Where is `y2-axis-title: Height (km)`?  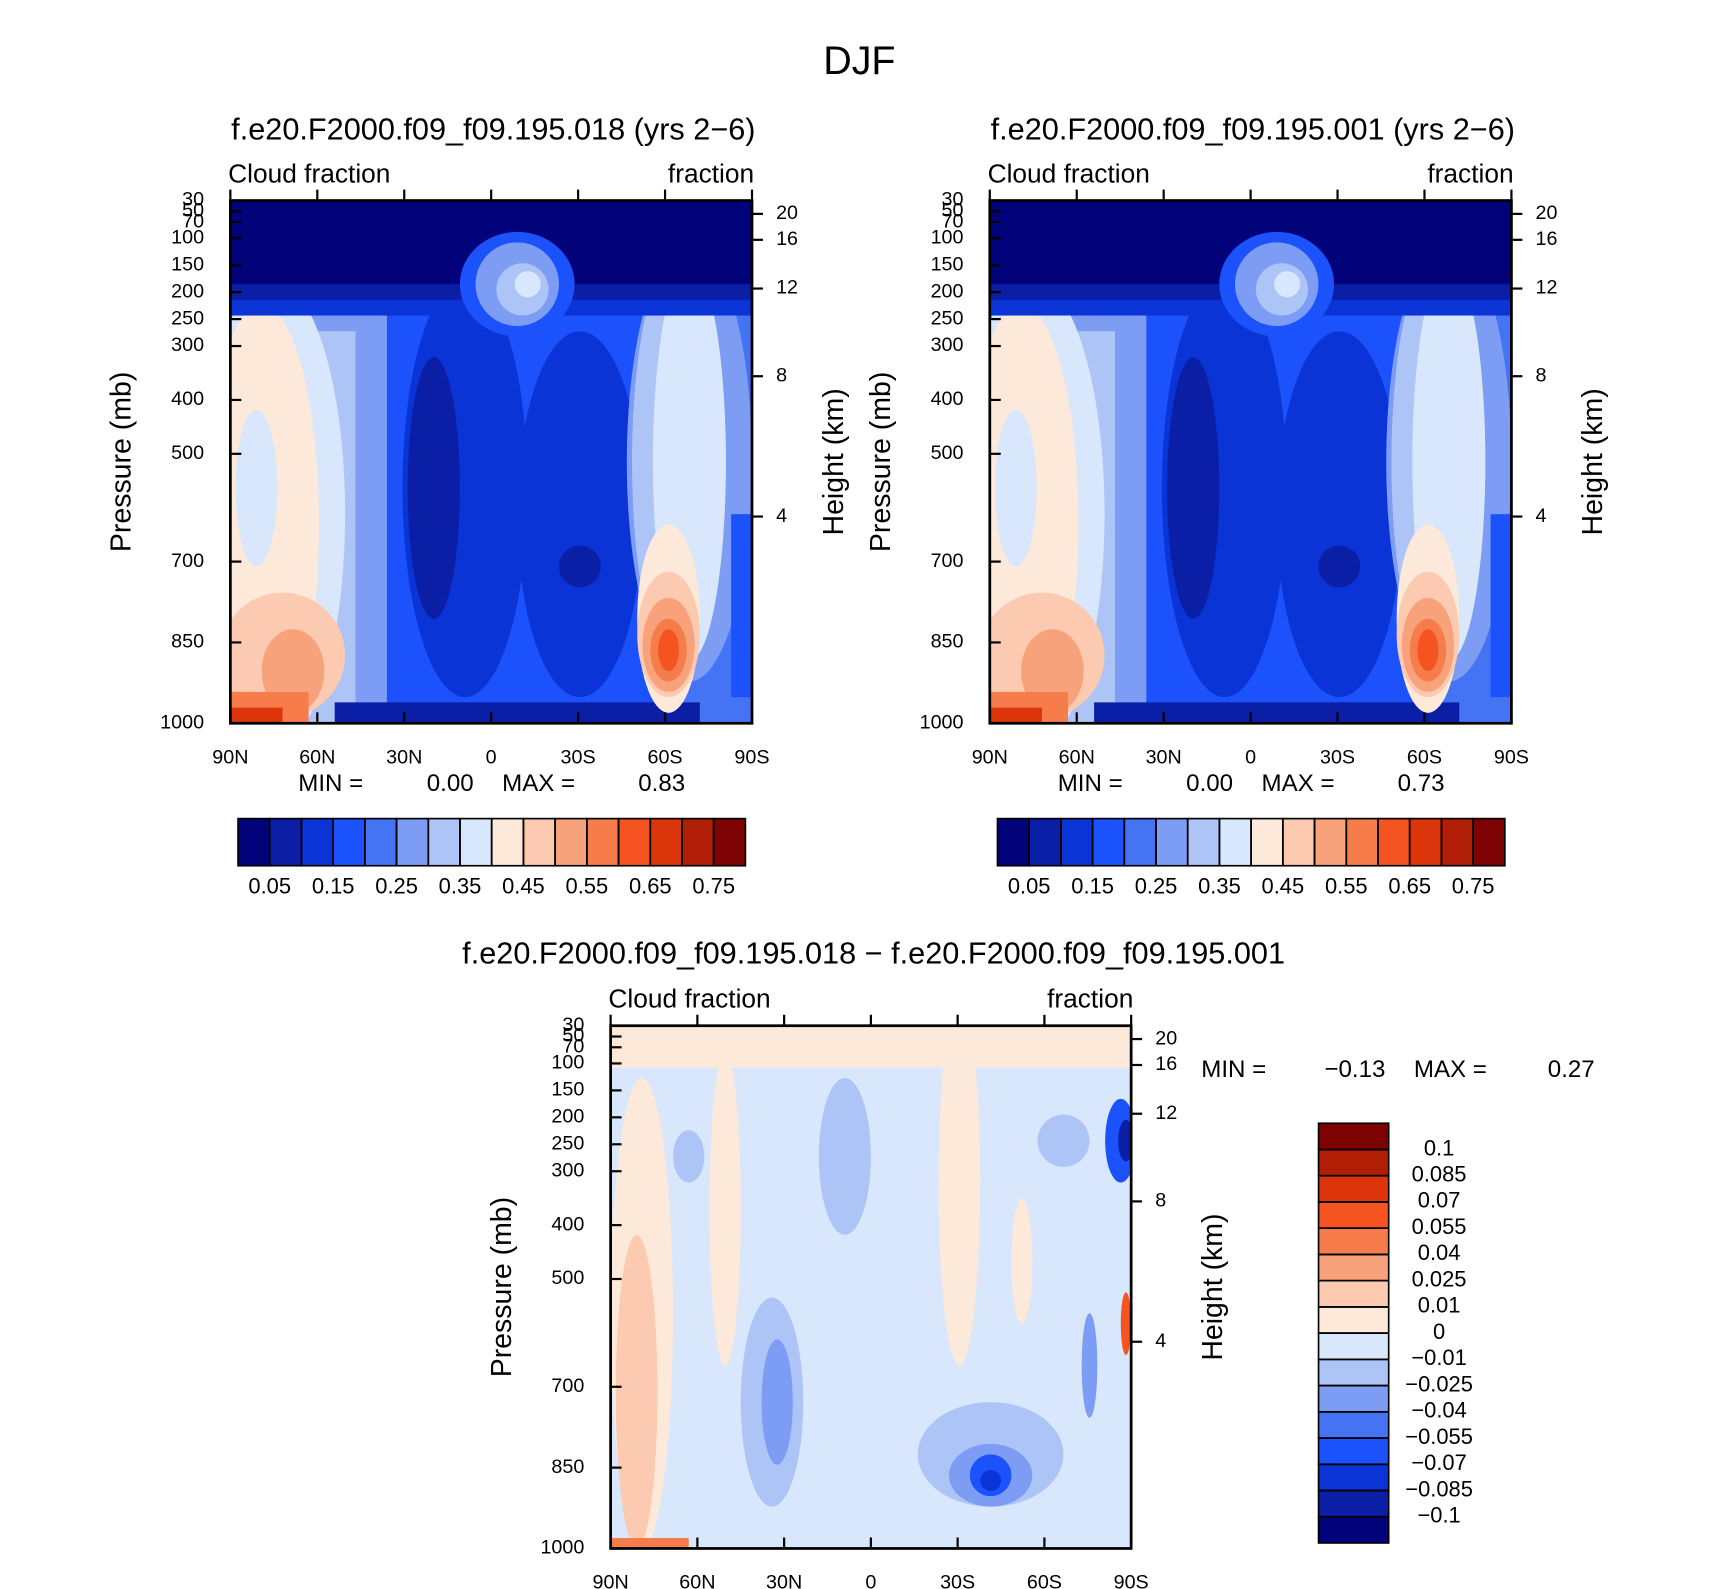
y2-axis-title: Height (km) is located at coordinates (834, 461).